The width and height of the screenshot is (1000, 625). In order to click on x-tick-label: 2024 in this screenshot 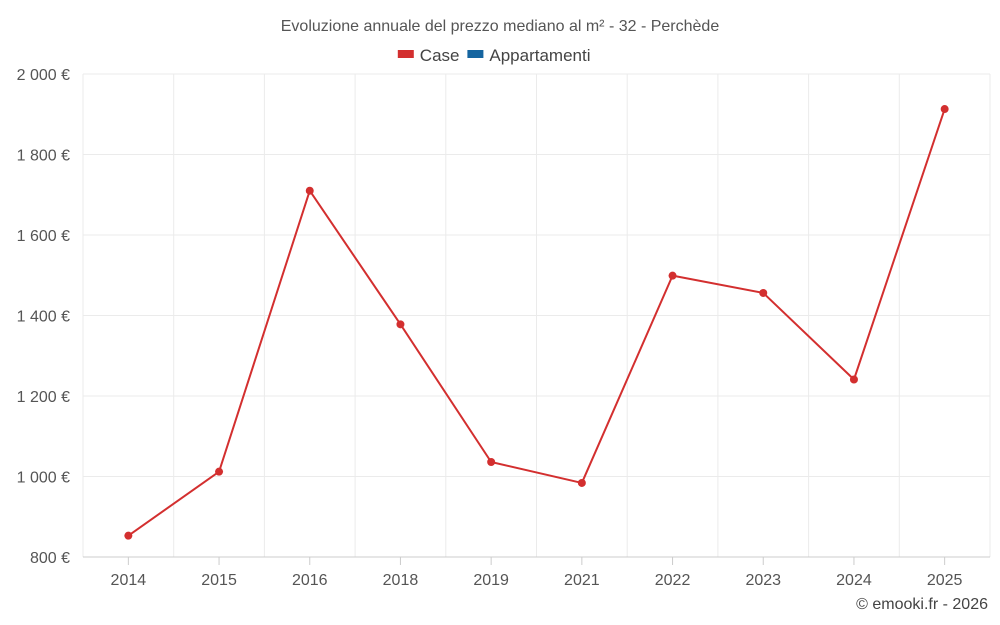, I will do `click(854, 580)`.